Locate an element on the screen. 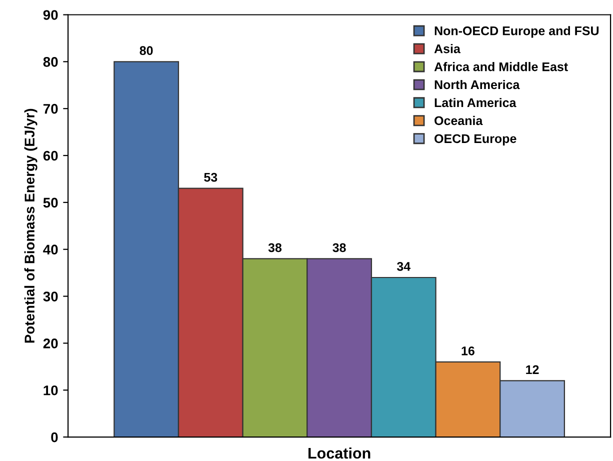 The height and width of the screenshot is (461, 613). legend-label: OECD Europe is located at coordinates (475, 140).